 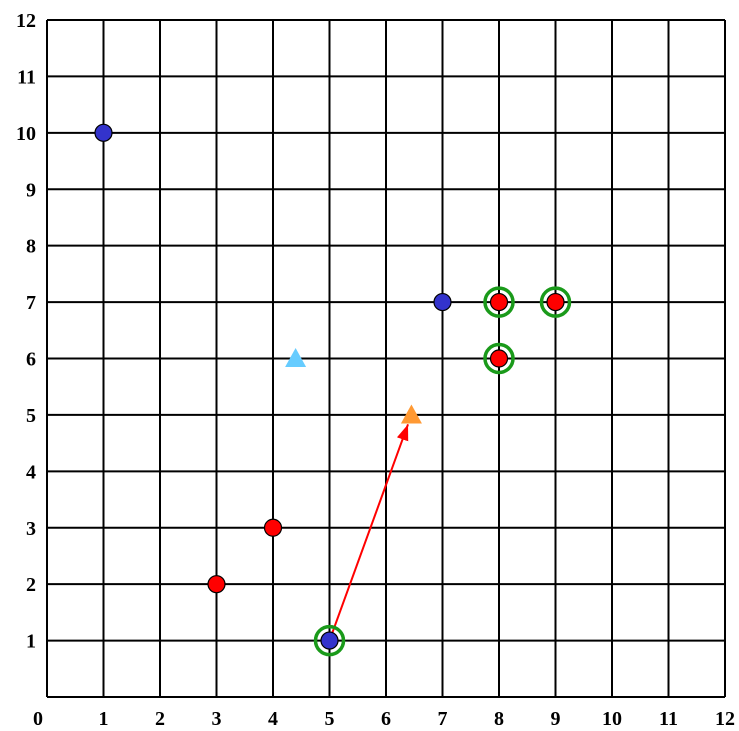 What do you see at coordinates (725, 719) in the screenshot?
I see `x-tick-label: 12` at bounding box center [725, 719].